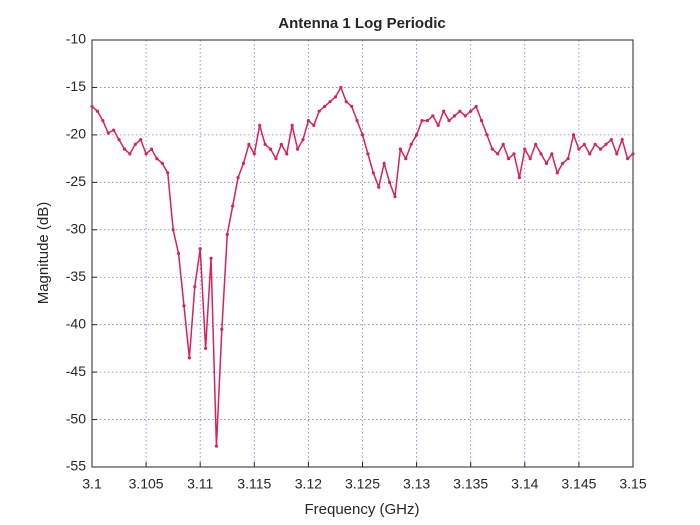  What do you see at coordinates (578, 484) in the screenshot?
I see `x-tick-label: 3.145` at bounding box center [578, 484].